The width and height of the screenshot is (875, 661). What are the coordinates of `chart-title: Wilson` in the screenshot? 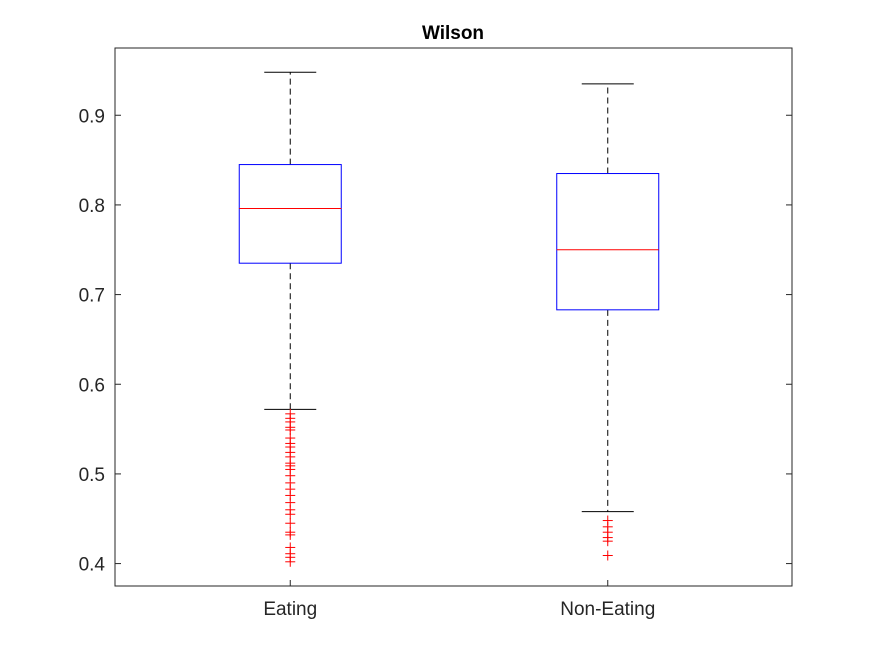 It's located at (453, 33).